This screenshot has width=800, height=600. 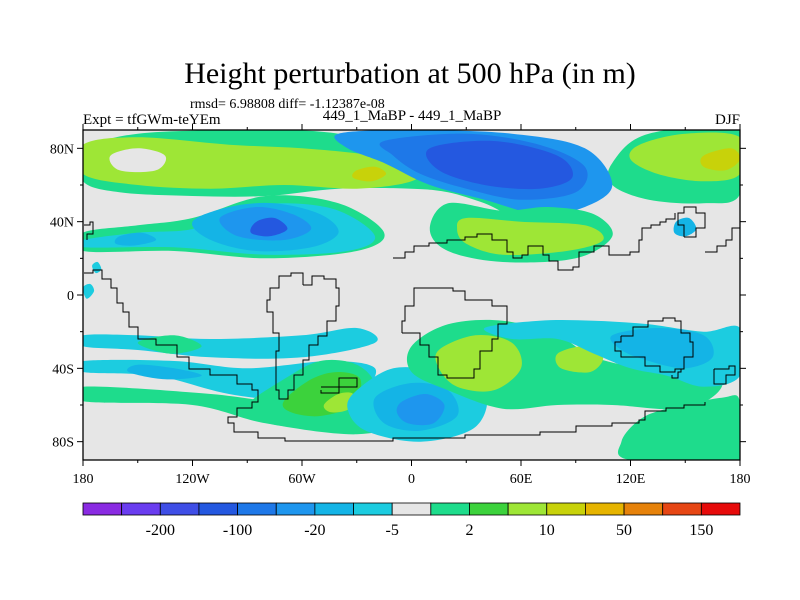 What do you see at coordinates (624, 530) in the screenshot?
I see `colorbar-label-6: 50` at bounding box center [624, 530].